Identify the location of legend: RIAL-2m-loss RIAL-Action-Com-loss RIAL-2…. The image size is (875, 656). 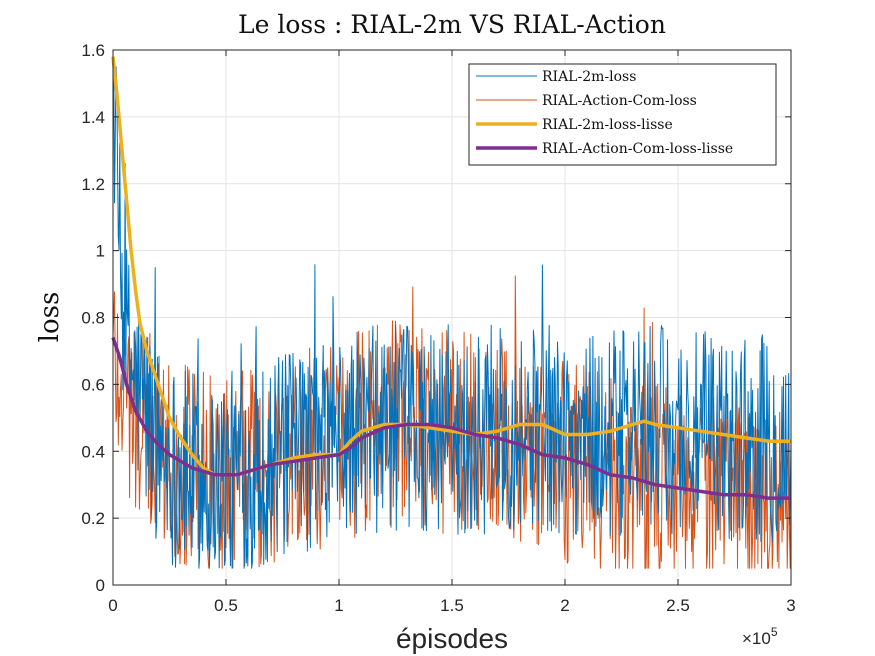
(622, 114).